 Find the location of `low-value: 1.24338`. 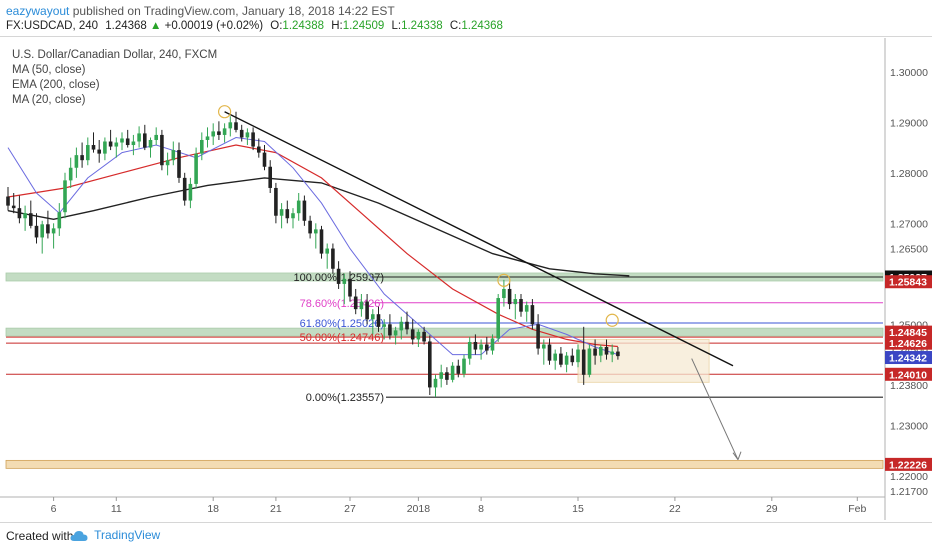

low-value: 1.24338 is located at coordinates (422, 26).